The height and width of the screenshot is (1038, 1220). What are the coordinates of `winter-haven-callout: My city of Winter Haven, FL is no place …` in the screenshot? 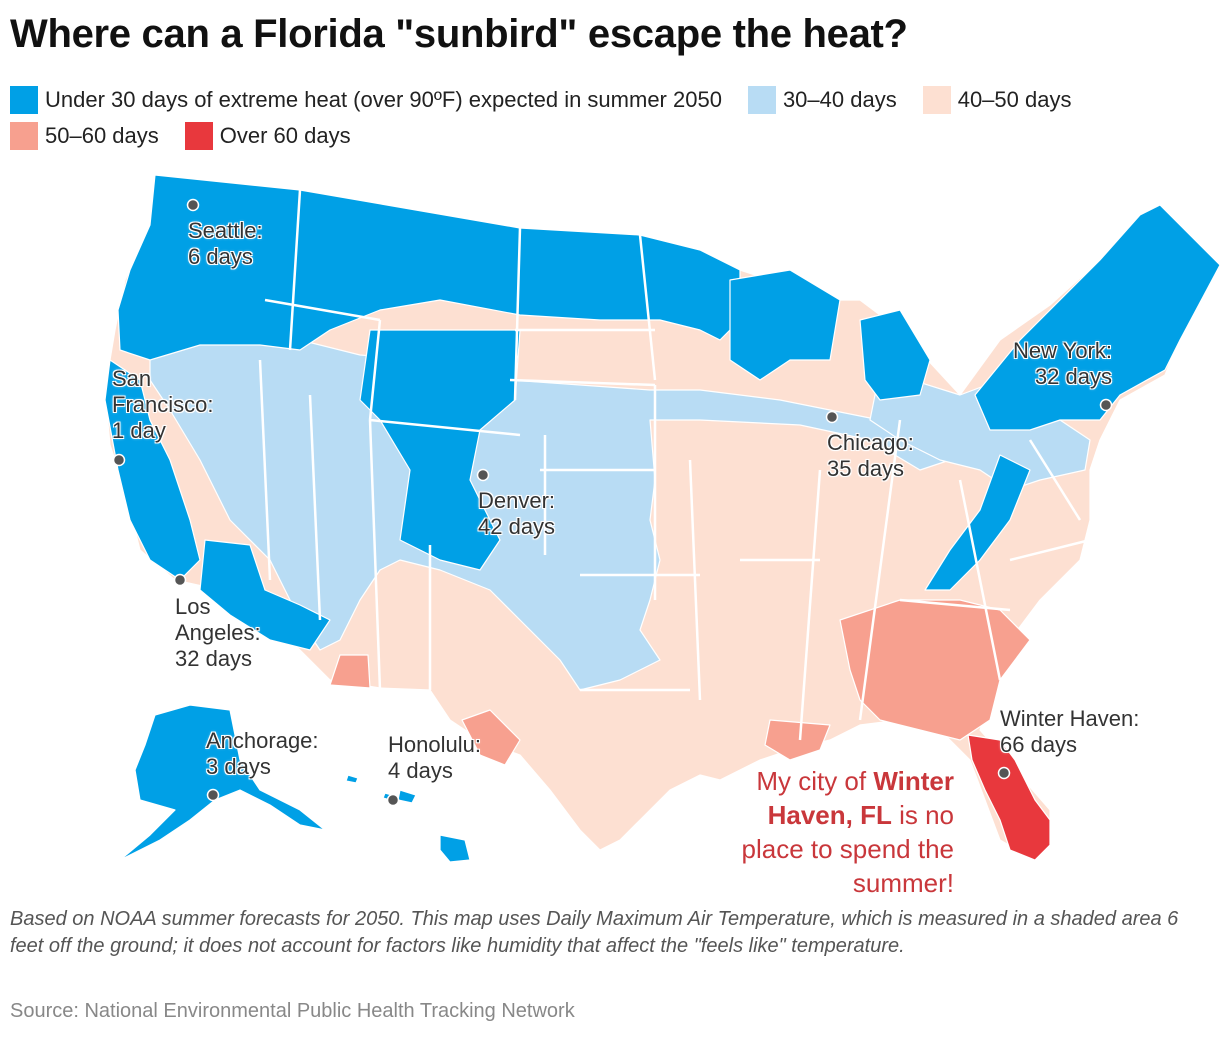 It's located at (827, 832).